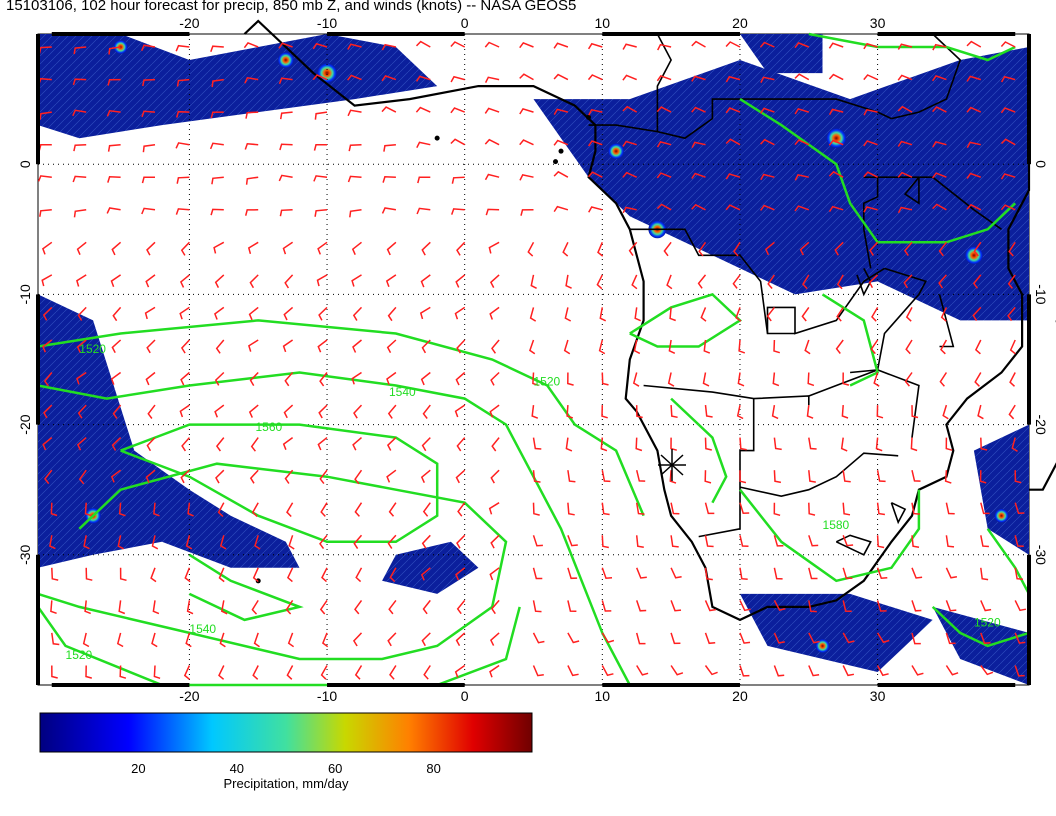  What do you see at coordinates (973, 255) in the screenshot?
I see `precip-maximum` at bounding box center [973, 255].